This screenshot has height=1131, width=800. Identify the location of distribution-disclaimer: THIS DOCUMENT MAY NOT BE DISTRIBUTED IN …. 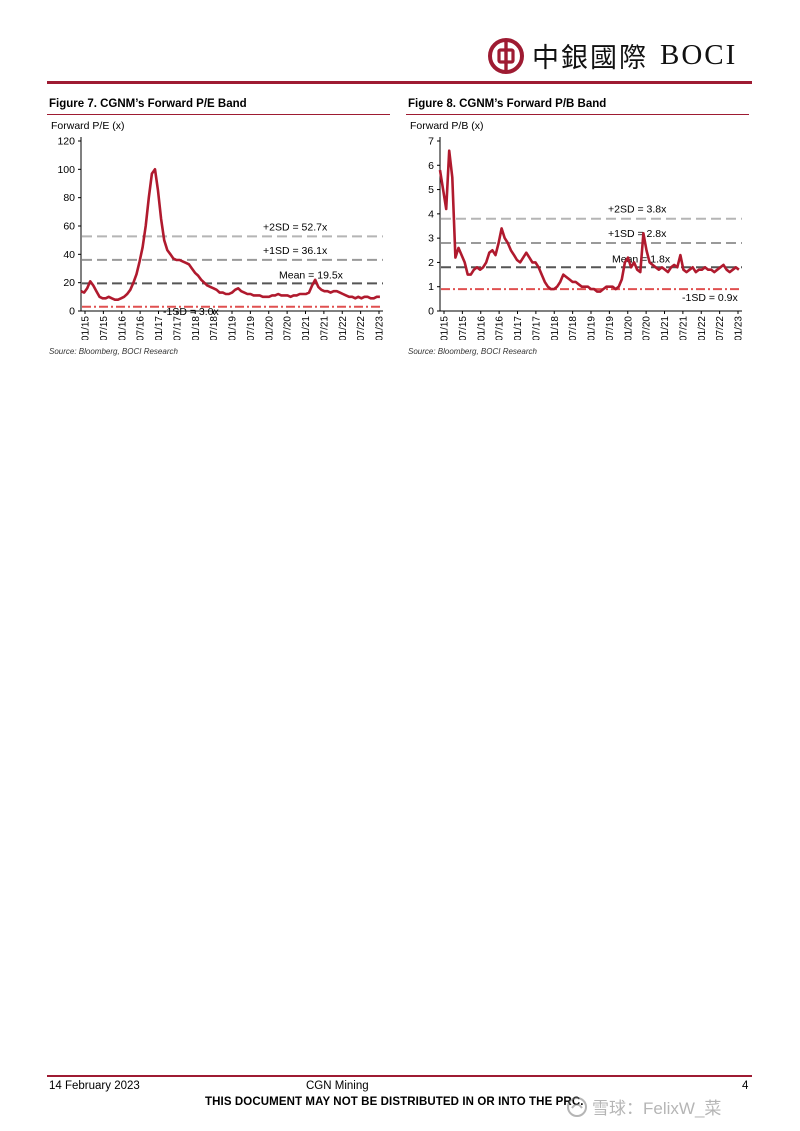
(394, 1102).